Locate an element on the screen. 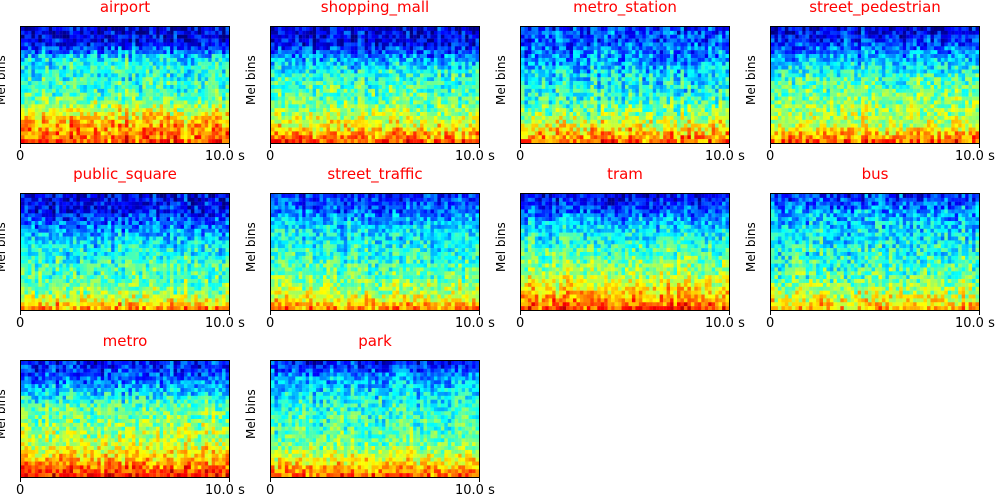 This screenshot has height=501, width=1000. spectrogram-panel: metro Mel bins 0 10.0 s is located at coordinates (125, 417).